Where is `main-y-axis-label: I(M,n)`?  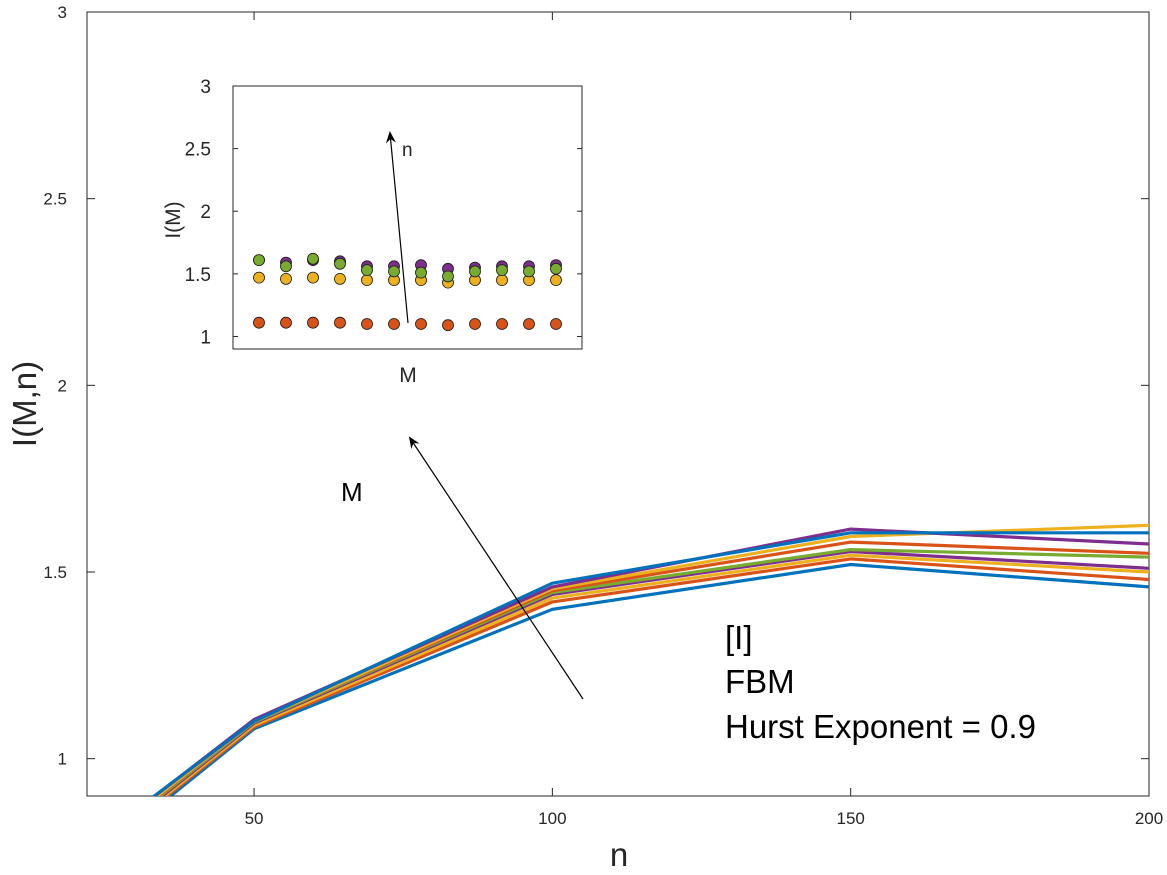
main-y-axis-label: I(M,n) is located at coordinates (24, 404).